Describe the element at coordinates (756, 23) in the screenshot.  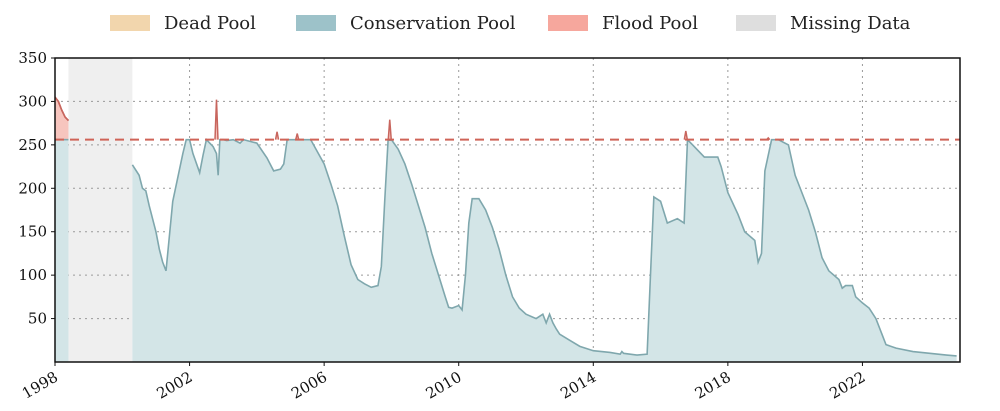
I see `legend-swatch-missing-data` at that location.